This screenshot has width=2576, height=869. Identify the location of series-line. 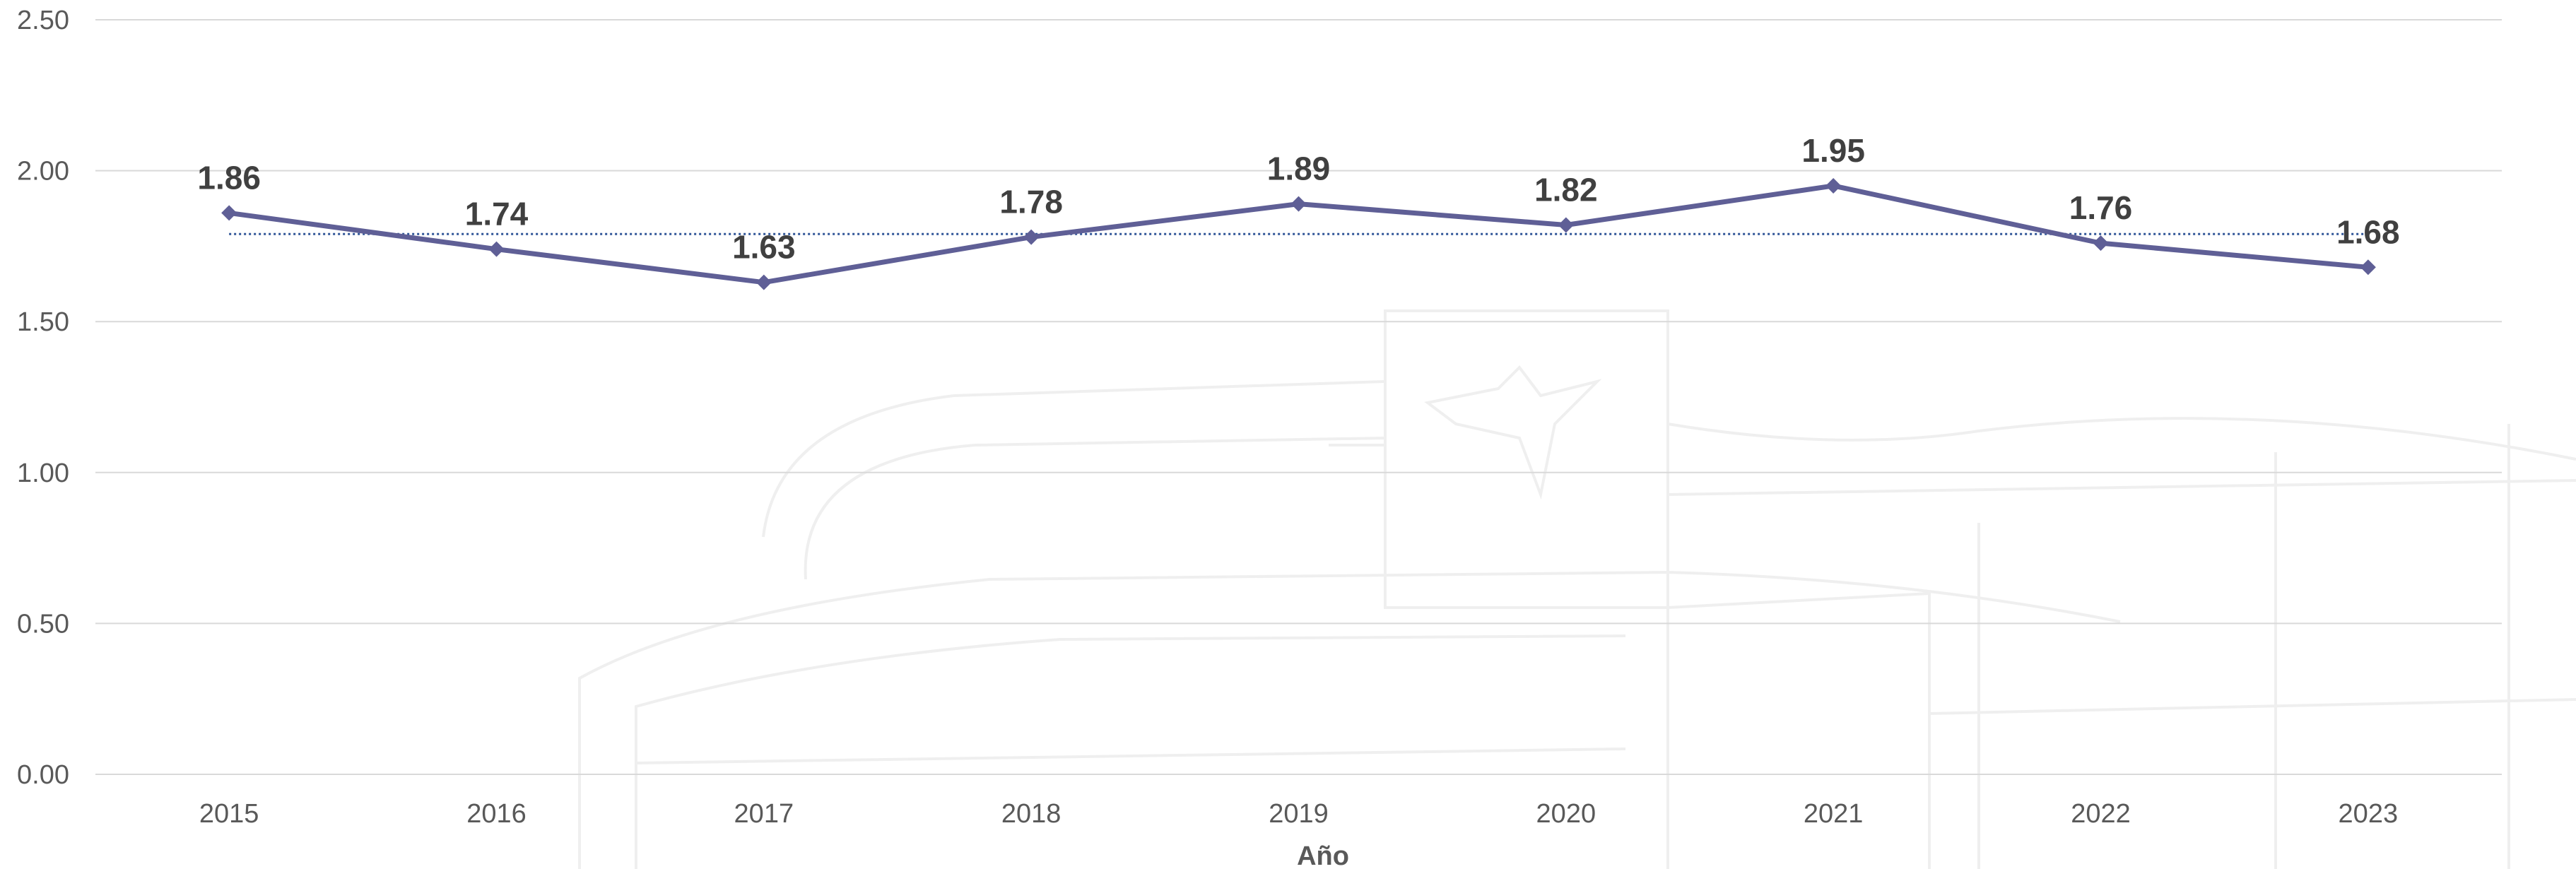
(1298, 233).